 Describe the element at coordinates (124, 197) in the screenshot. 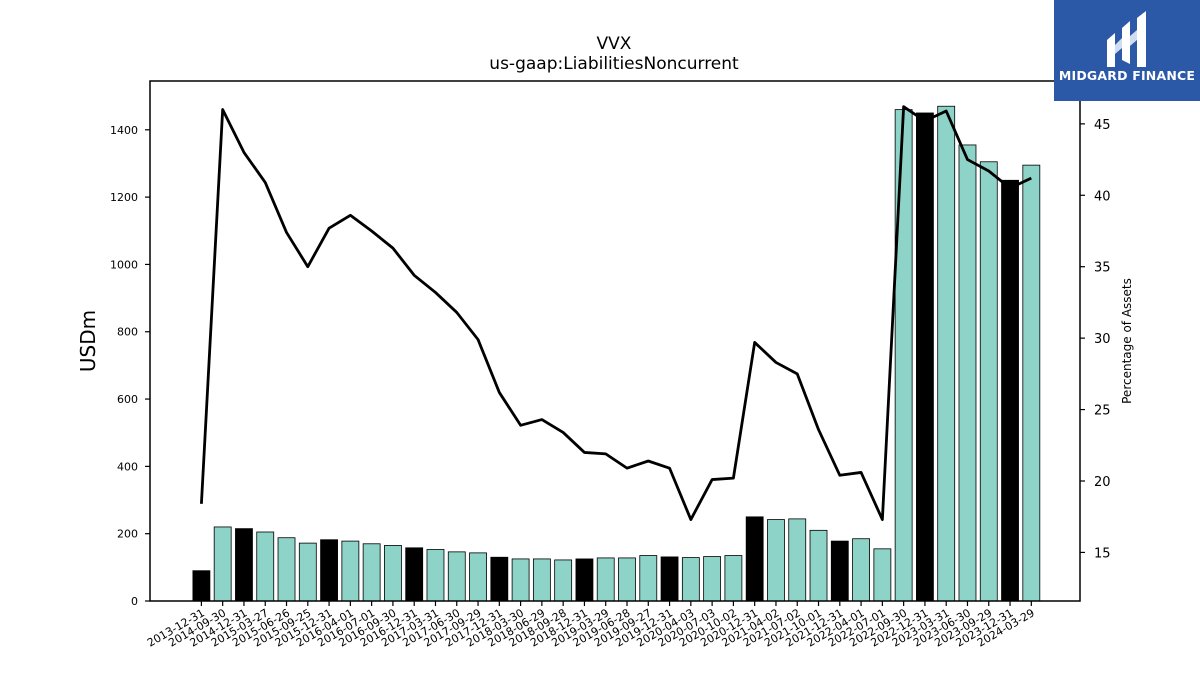

I see `y-tick-label: 1200` at that location.